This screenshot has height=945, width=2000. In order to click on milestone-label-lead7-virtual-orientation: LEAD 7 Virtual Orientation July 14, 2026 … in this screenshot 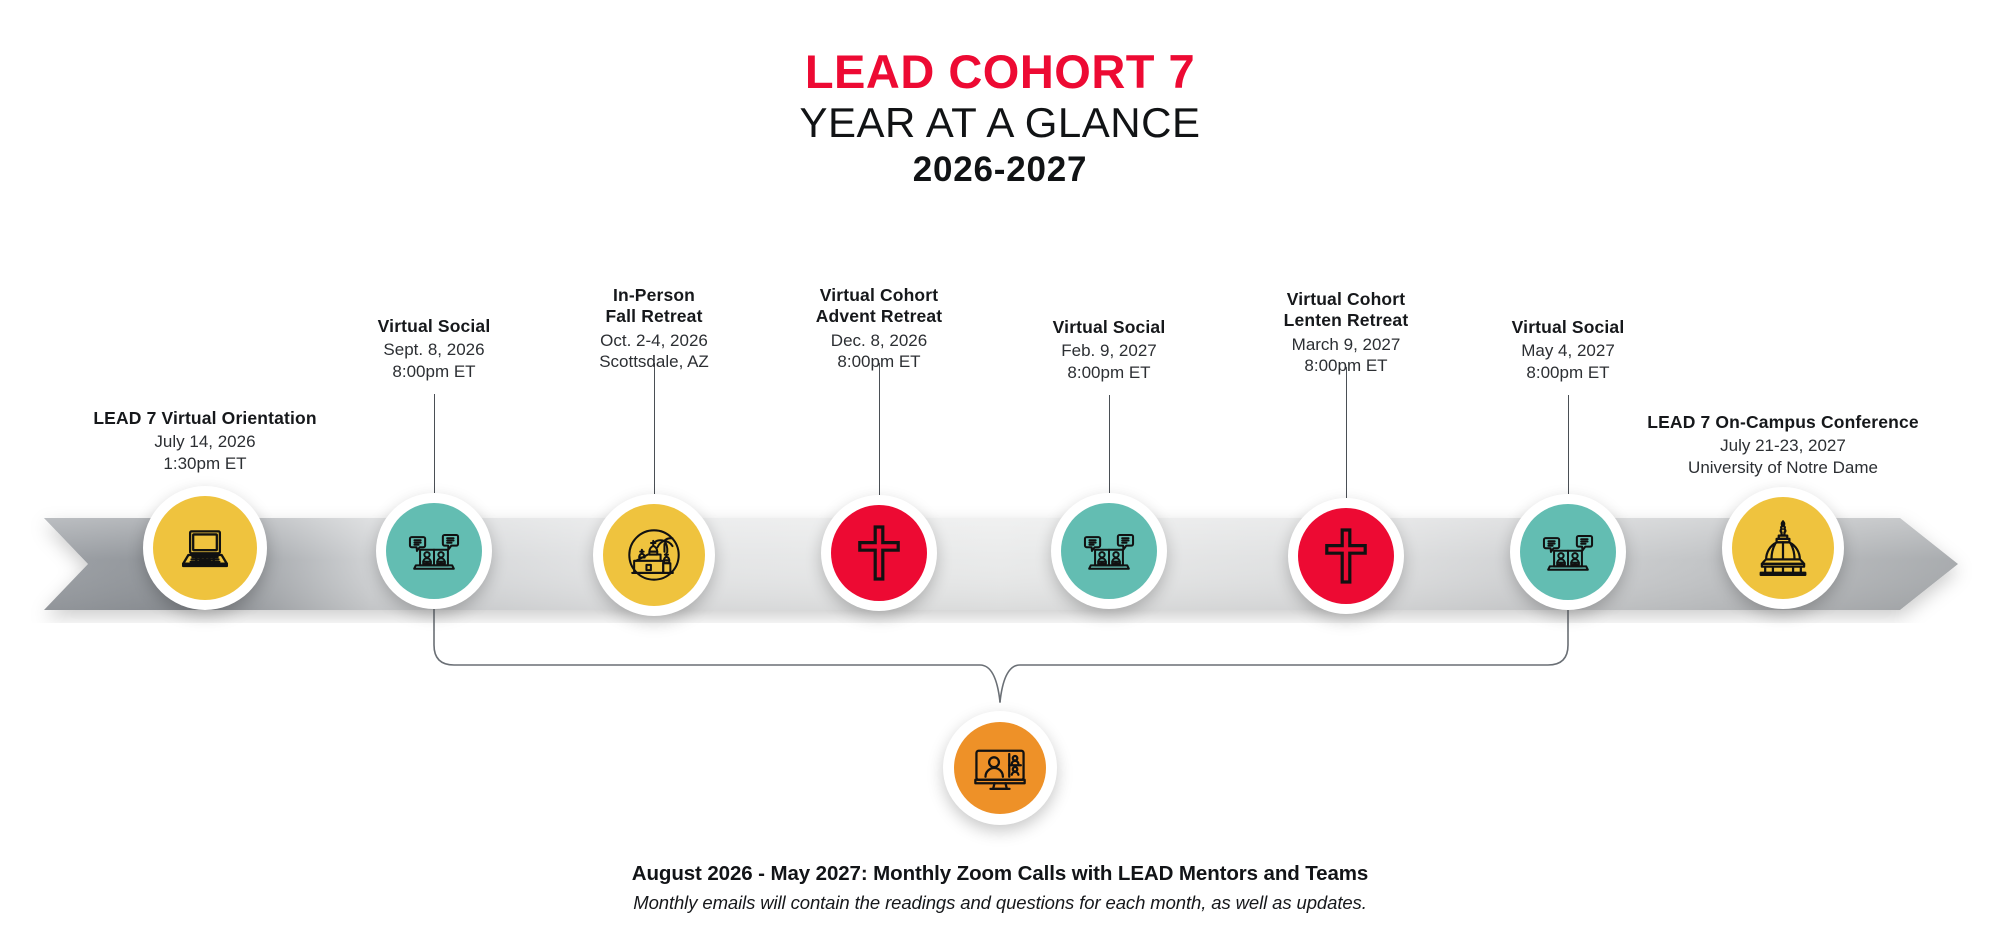, I will do `click(205, 441)`.